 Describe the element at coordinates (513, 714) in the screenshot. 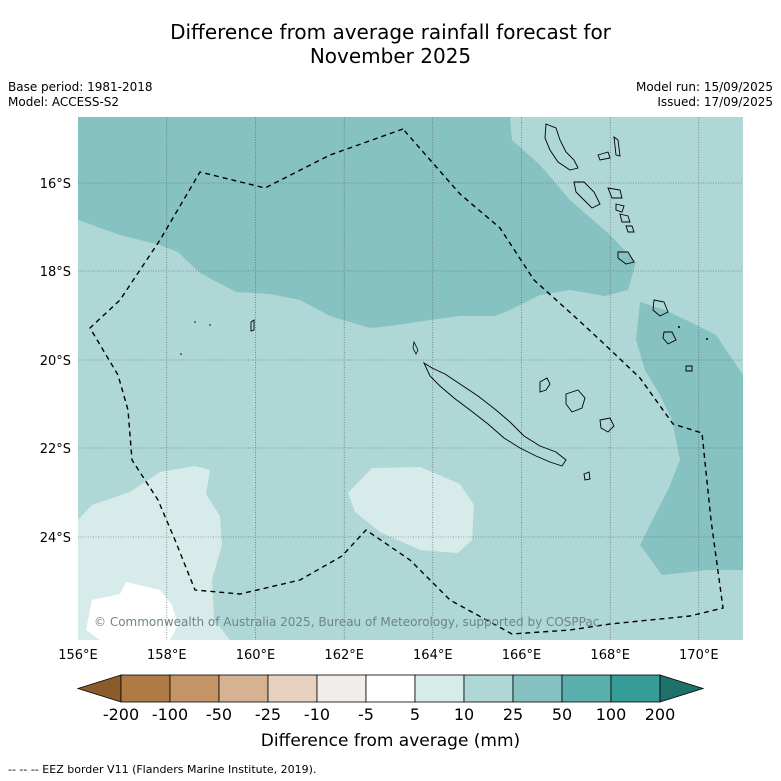

I see `colorbar-label: 25` at that location.